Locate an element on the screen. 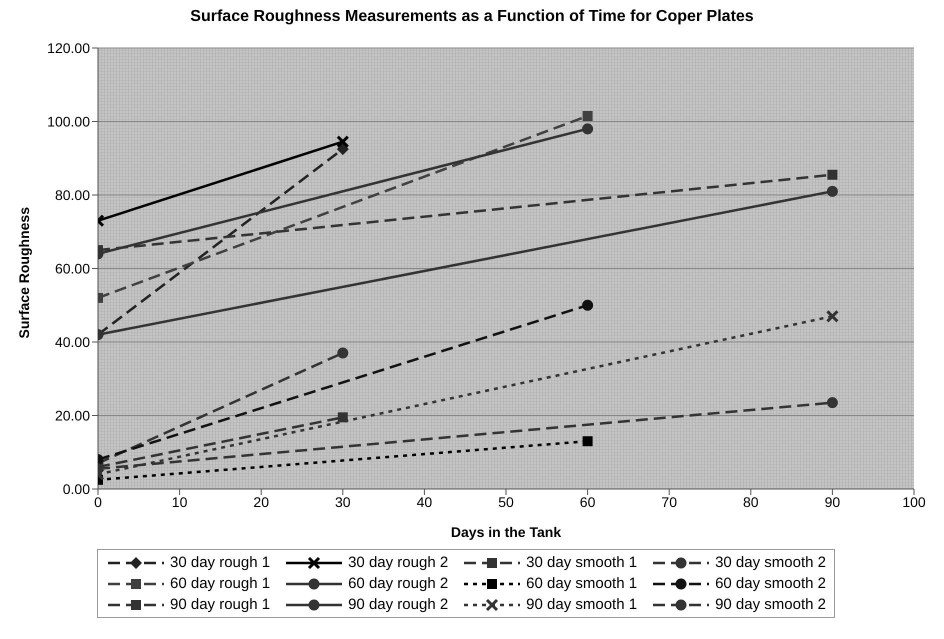 The image size is (944, 639). chart-title: Surface Roughness Measurements as a Function of Time for Coper Plates is located at coordinates (472, 17).